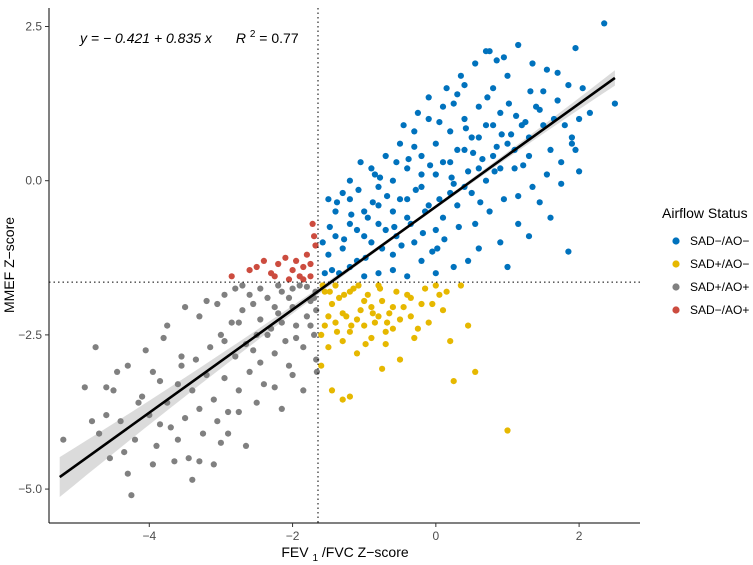  What do you see at coordinates (33, 181) in the screenshot?
I see `y-tick-label: 0.0` at bounding box center [33, 181].